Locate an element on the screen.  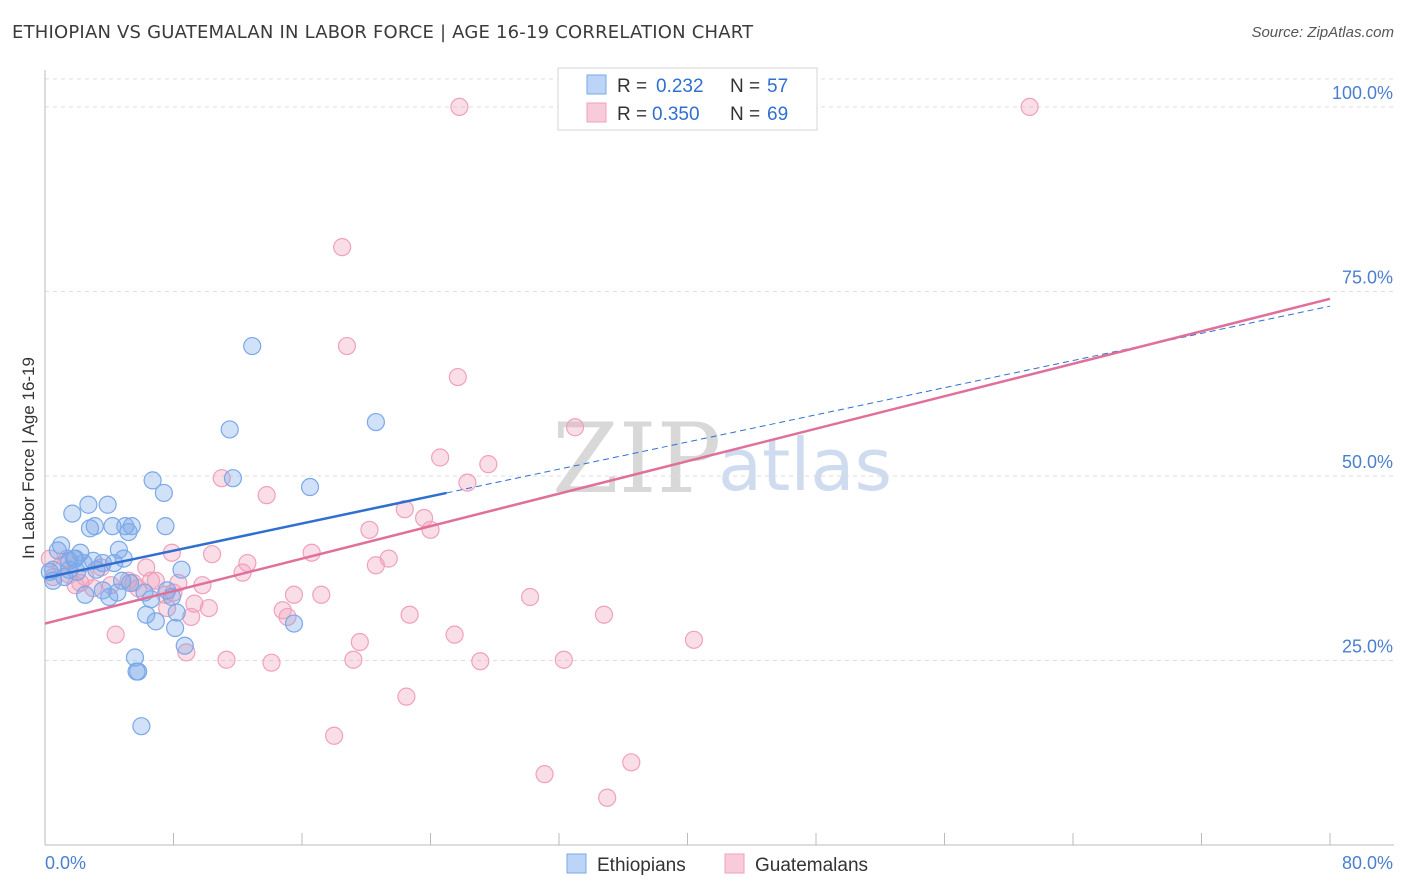
series-legend: Ethiopians Guatemalans is located at coordinates (717, 864).